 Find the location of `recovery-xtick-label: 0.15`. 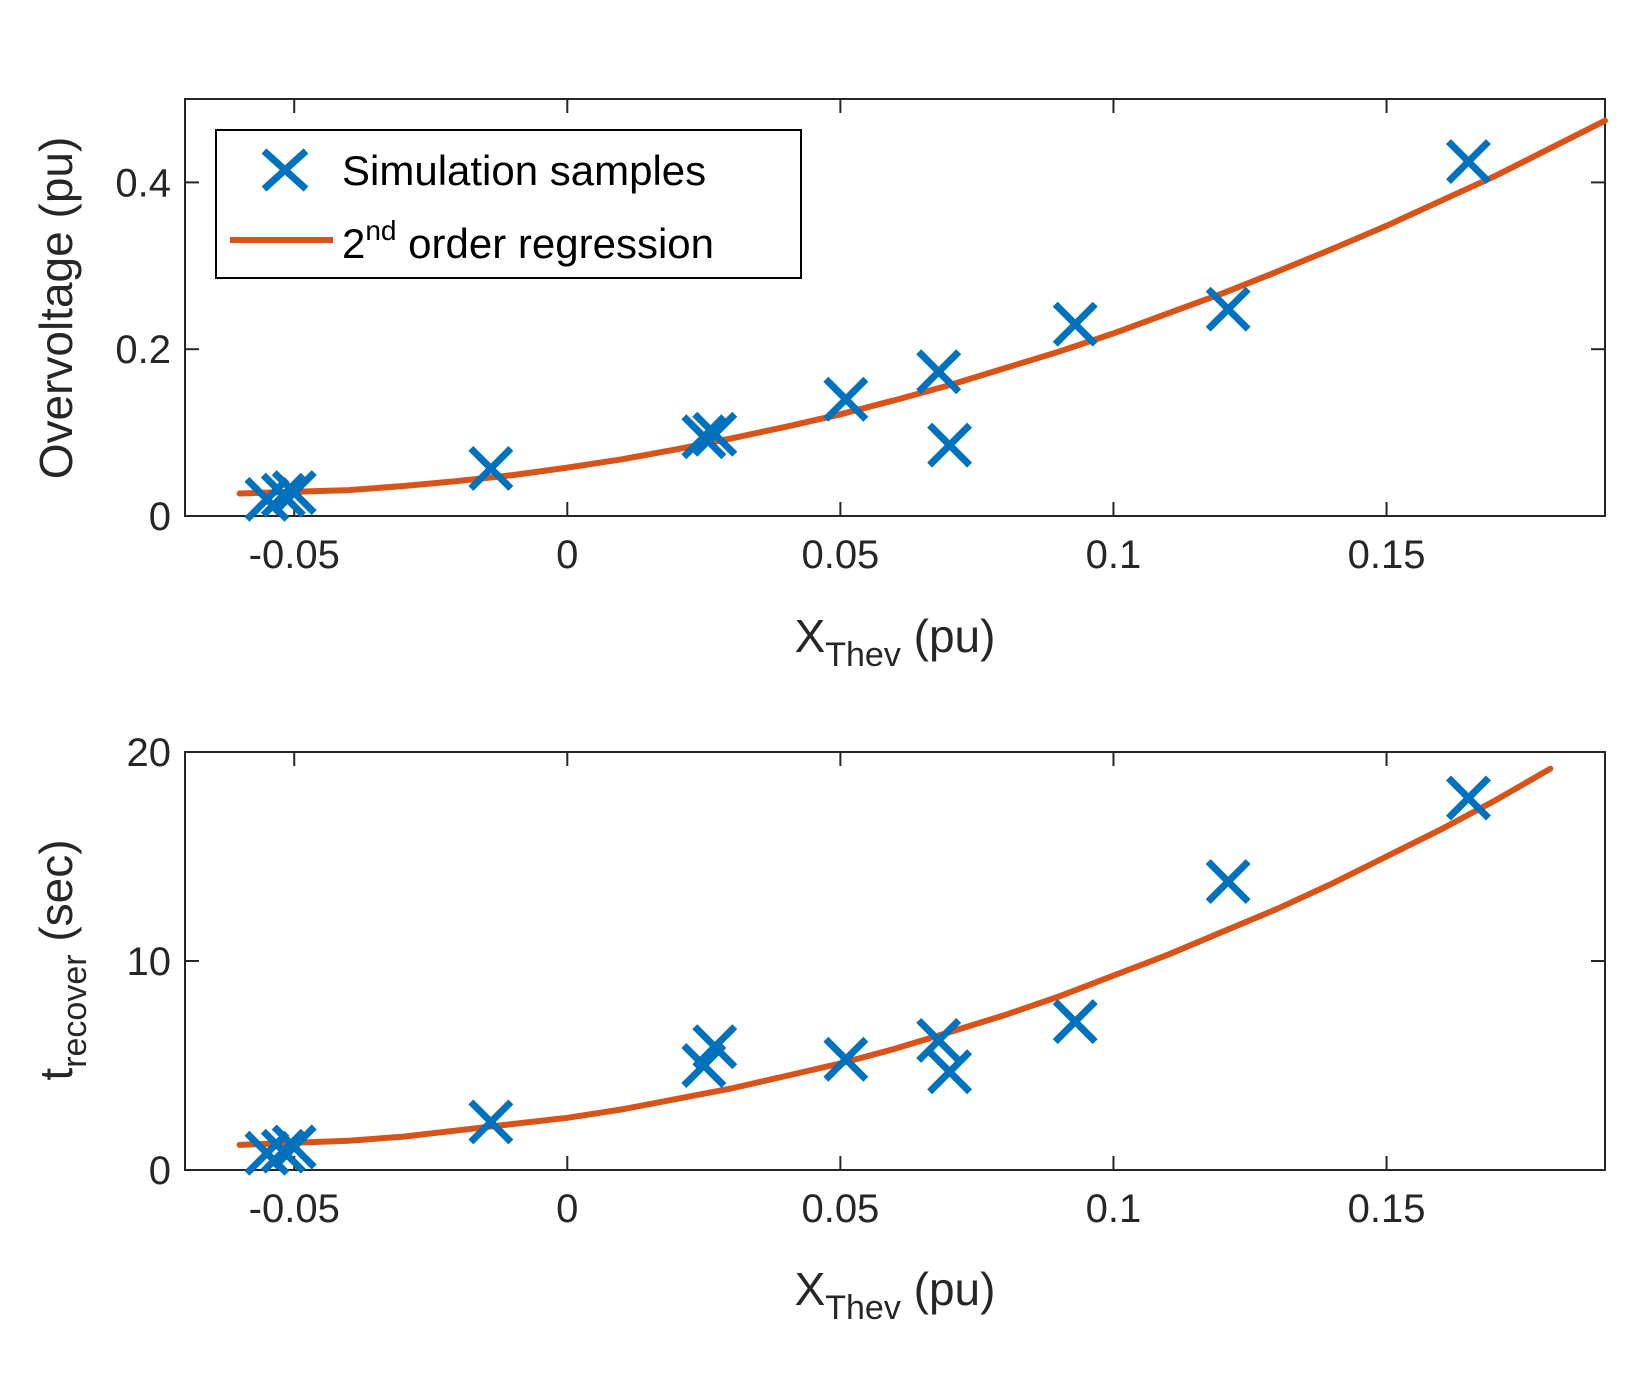

recovery-xtick-label: 0.15 is located at coordinates (1387, 1209).